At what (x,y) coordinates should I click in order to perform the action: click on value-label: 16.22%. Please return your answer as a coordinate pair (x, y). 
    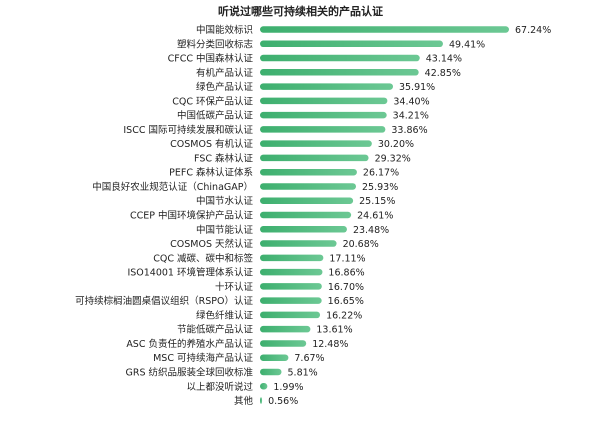
    Looking at the image, I should click on (344, 315).